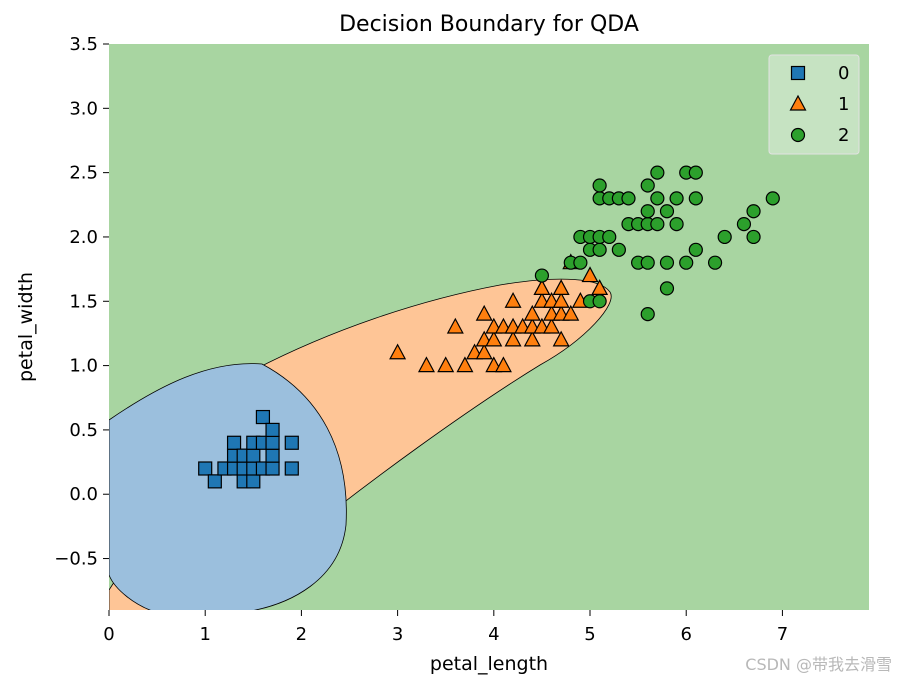 This screenshot has height=683, width=906. What do you see at coordinates (397, 634) in the screenshot?
I see `x-tick-label: 3` at bounding box center [397, 634].